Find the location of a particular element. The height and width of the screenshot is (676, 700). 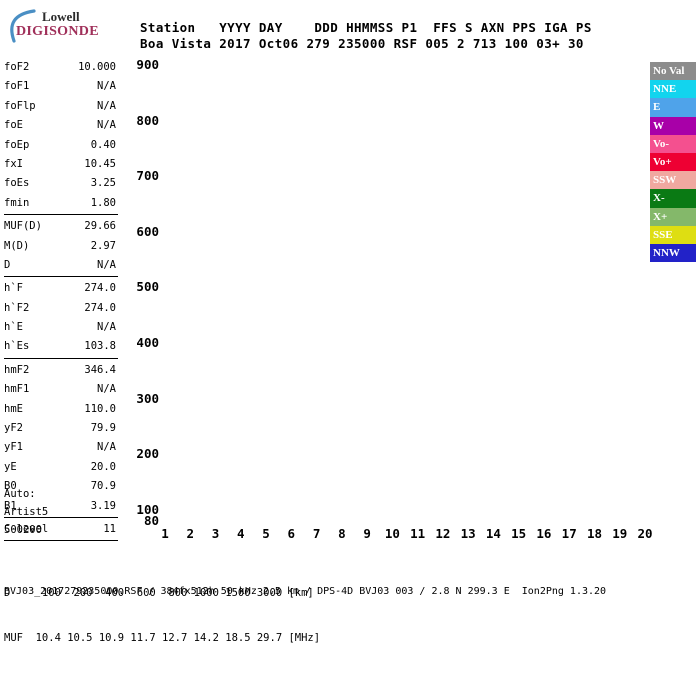

y-tick-label: 200 is located at coordinates (147, 454).